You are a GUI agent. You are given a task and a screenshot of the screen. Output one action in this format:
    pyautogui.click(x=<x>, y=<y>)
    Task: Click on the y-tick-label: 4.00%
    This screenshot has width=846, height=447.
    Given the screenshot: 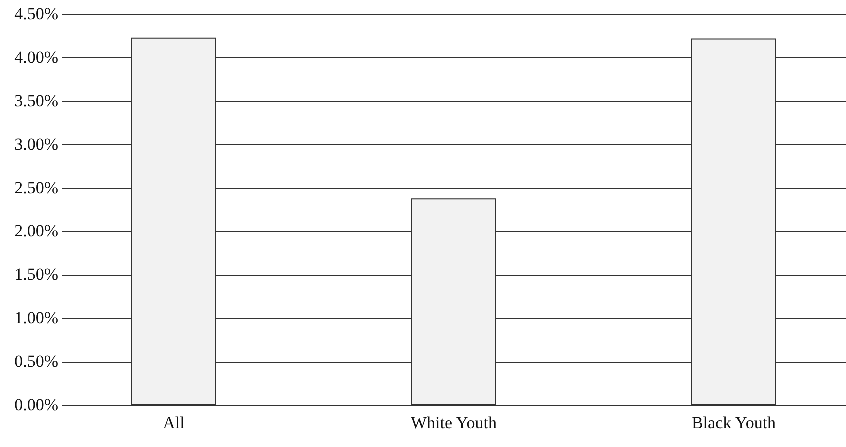 What is the action you would take?
    pyautogui.click(x=36, y=57)
    